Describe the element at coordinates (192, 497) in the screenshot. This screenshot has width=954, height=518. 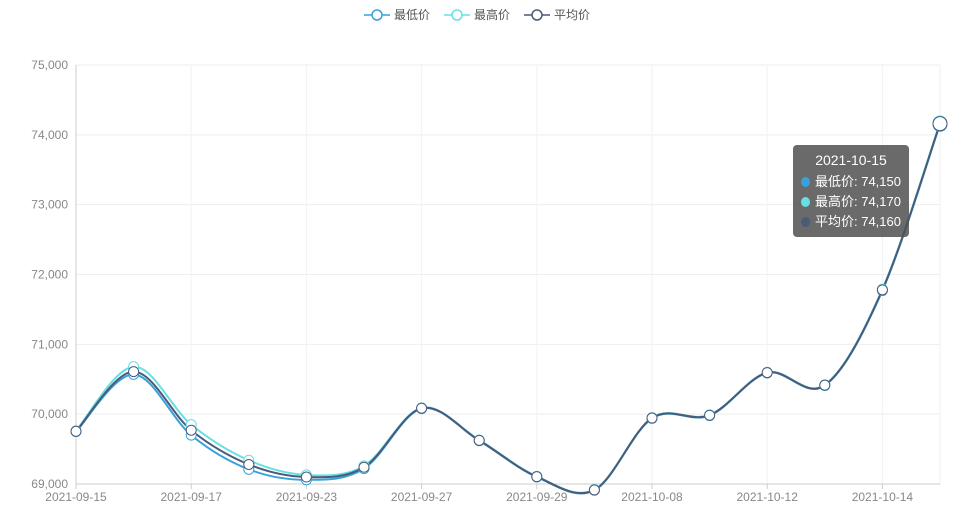
I see `x-tick-label: 2021-09-17` at that location.